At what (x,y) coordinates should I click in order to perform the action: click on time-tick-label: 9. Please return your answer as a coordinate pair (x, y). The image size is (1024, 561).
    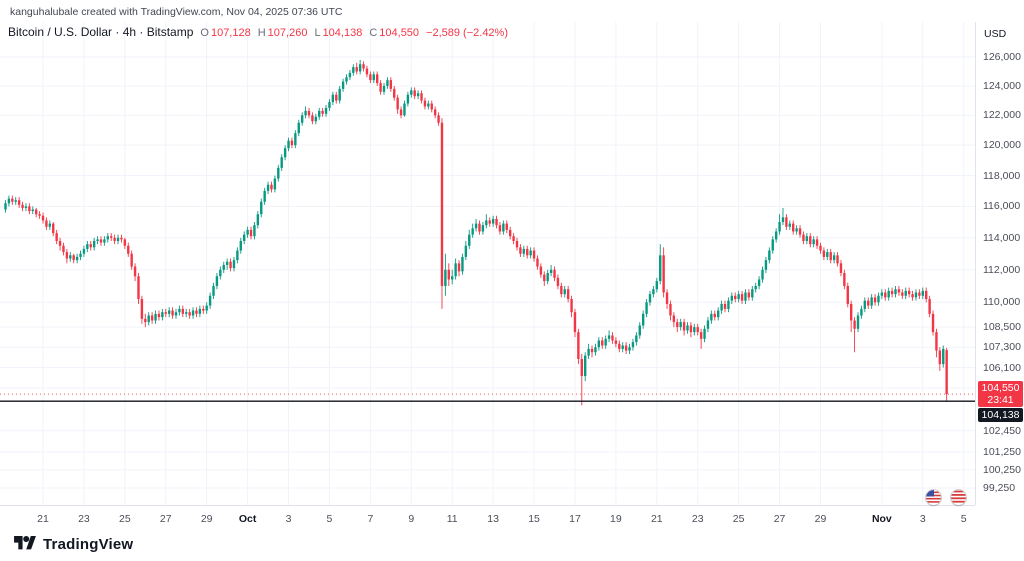
    Looking at the image, I should click on (411, 519).